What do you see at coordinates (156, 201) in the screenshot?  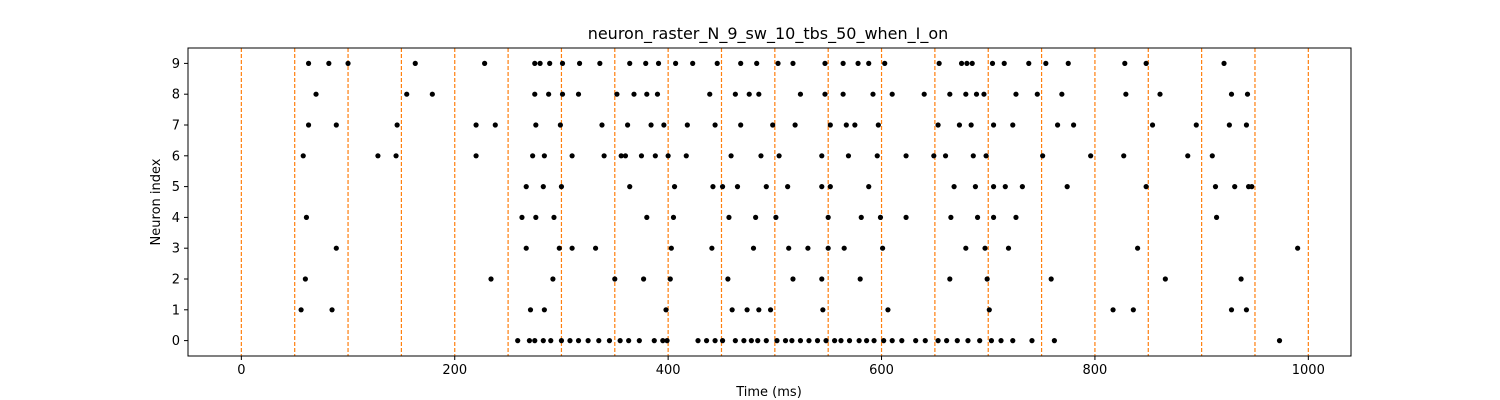 I see `y-axis-label: Neuron index` at bounding box center [156, 201].